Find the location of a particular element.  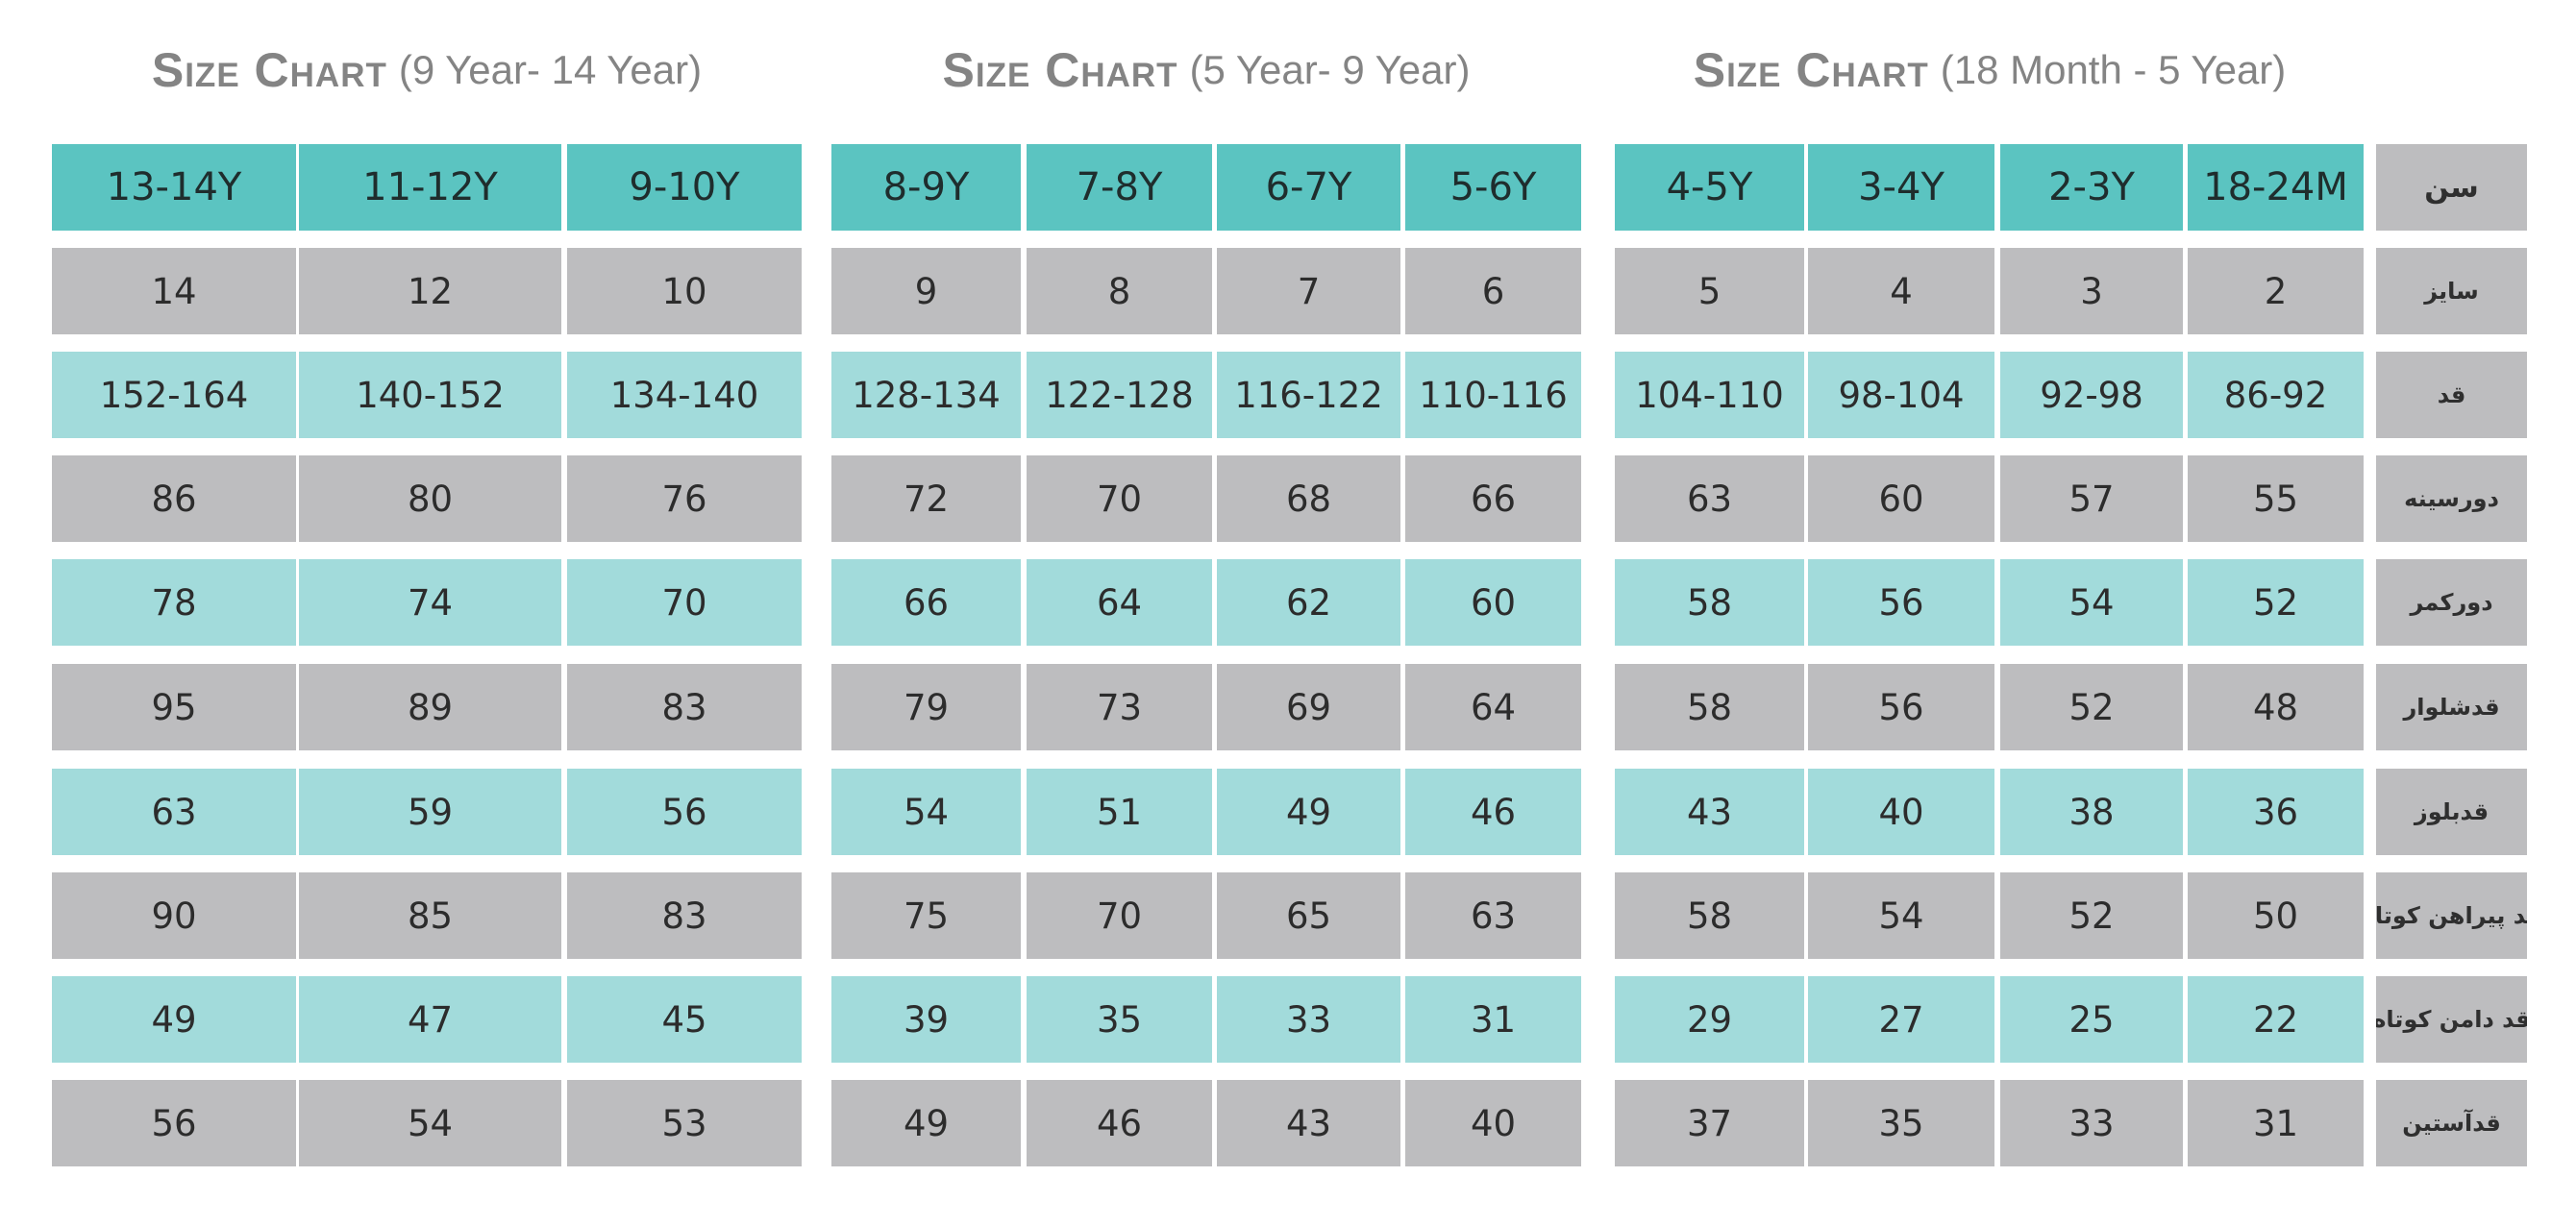

table-cell: 128-134 is located at coordinates (926, 395).